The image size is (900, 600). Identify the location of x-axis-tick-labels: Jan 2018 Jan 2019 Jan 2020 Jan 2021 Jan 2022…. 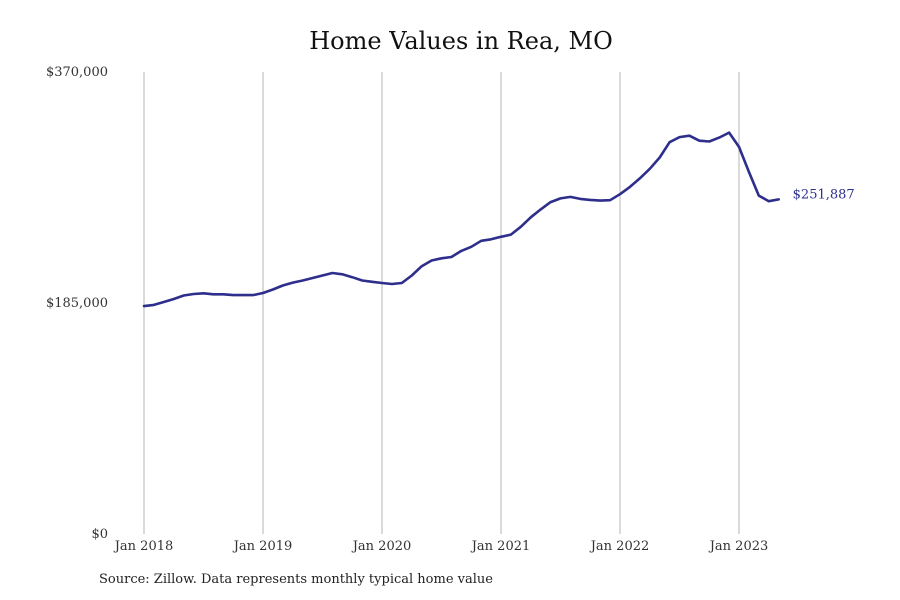
(441, 546).